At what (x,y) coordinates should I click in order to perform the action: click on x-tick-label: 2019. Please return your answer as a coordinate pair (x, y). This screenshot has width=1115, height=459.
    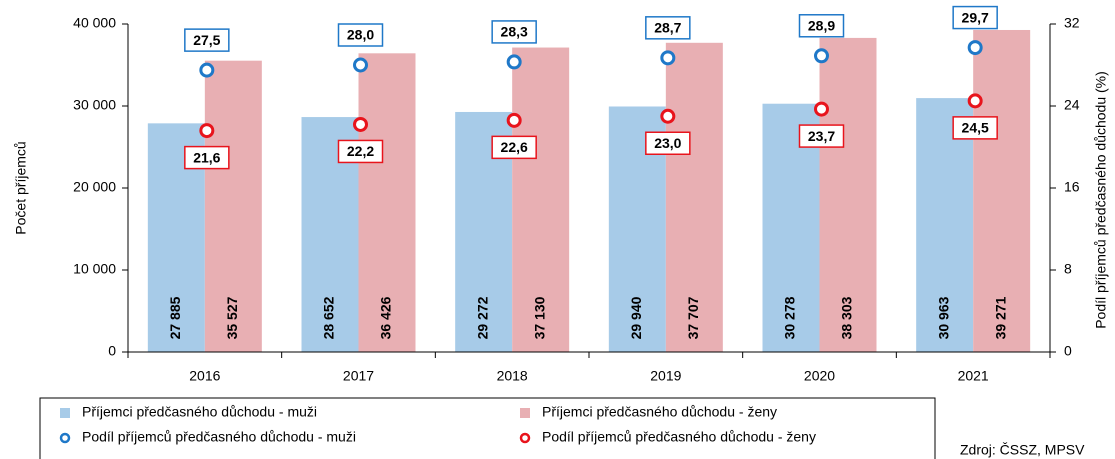
    Looking at the image, I should click on (665, 376).